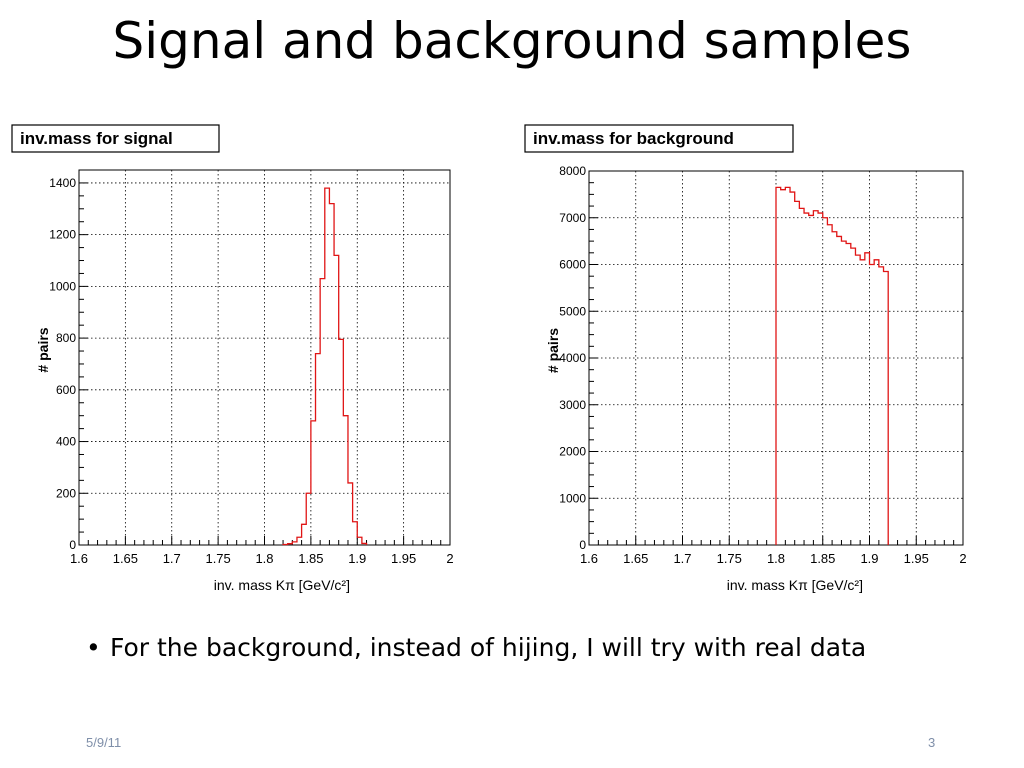 Image resolution: width=1024 pixels, height=768 pixels. I want to click on y-tick-label: 2000, so click(572, 452).